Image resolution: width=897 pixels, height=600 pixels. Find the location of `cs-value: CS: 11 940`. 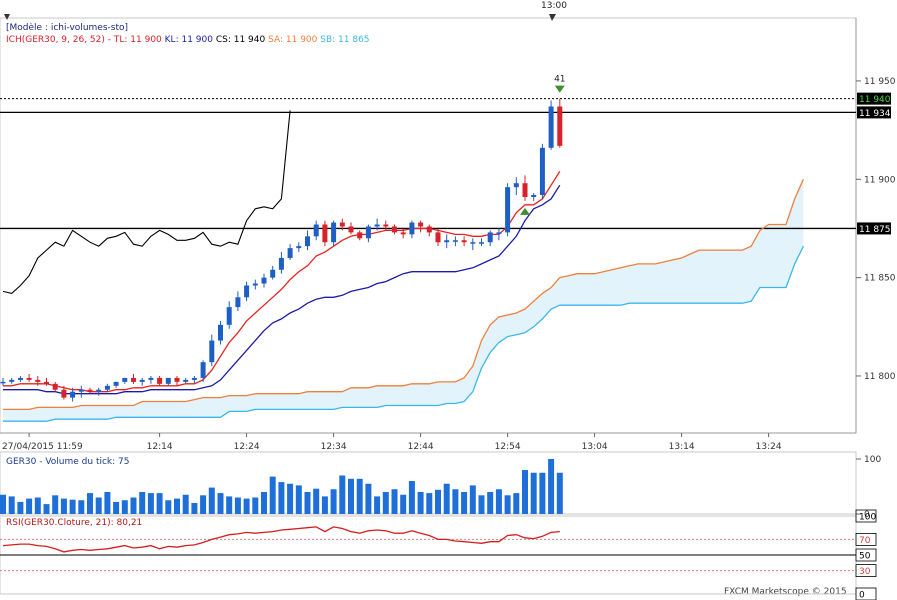

cs-value: CS: 11 940 is located at coordinates (240, 40).